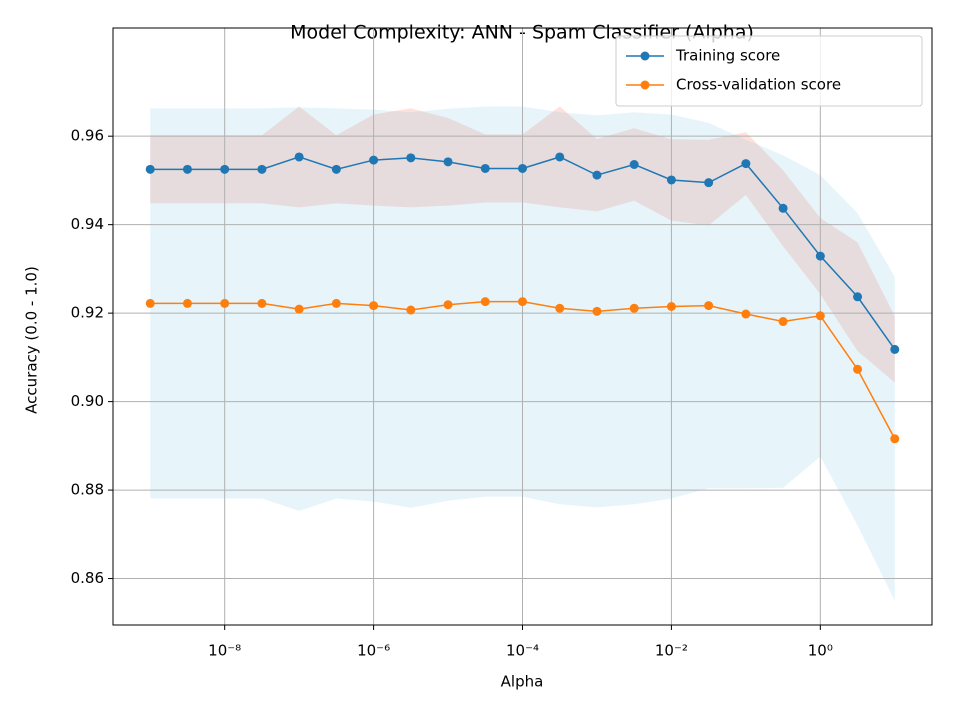  I want to click on y-axis-label: Accuracy (0.0 - 1.0), so click(32, 340).